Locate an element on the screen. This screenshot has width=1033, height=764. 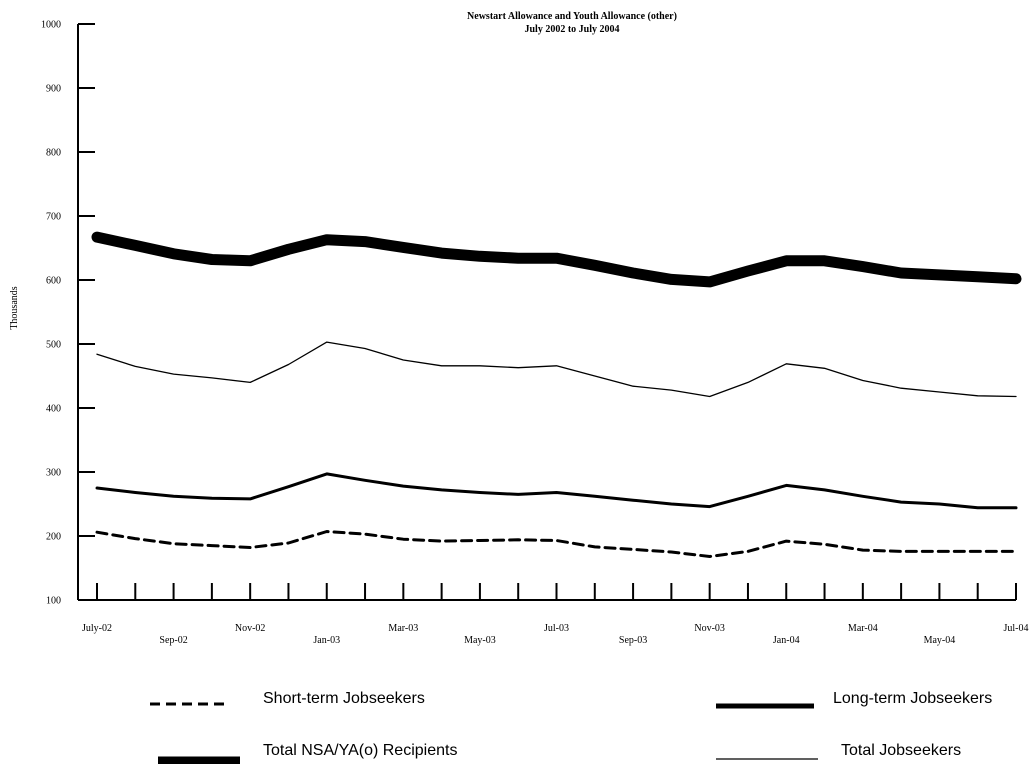
x-tick-label: Sep-03 is located at coordinates (633, 640).